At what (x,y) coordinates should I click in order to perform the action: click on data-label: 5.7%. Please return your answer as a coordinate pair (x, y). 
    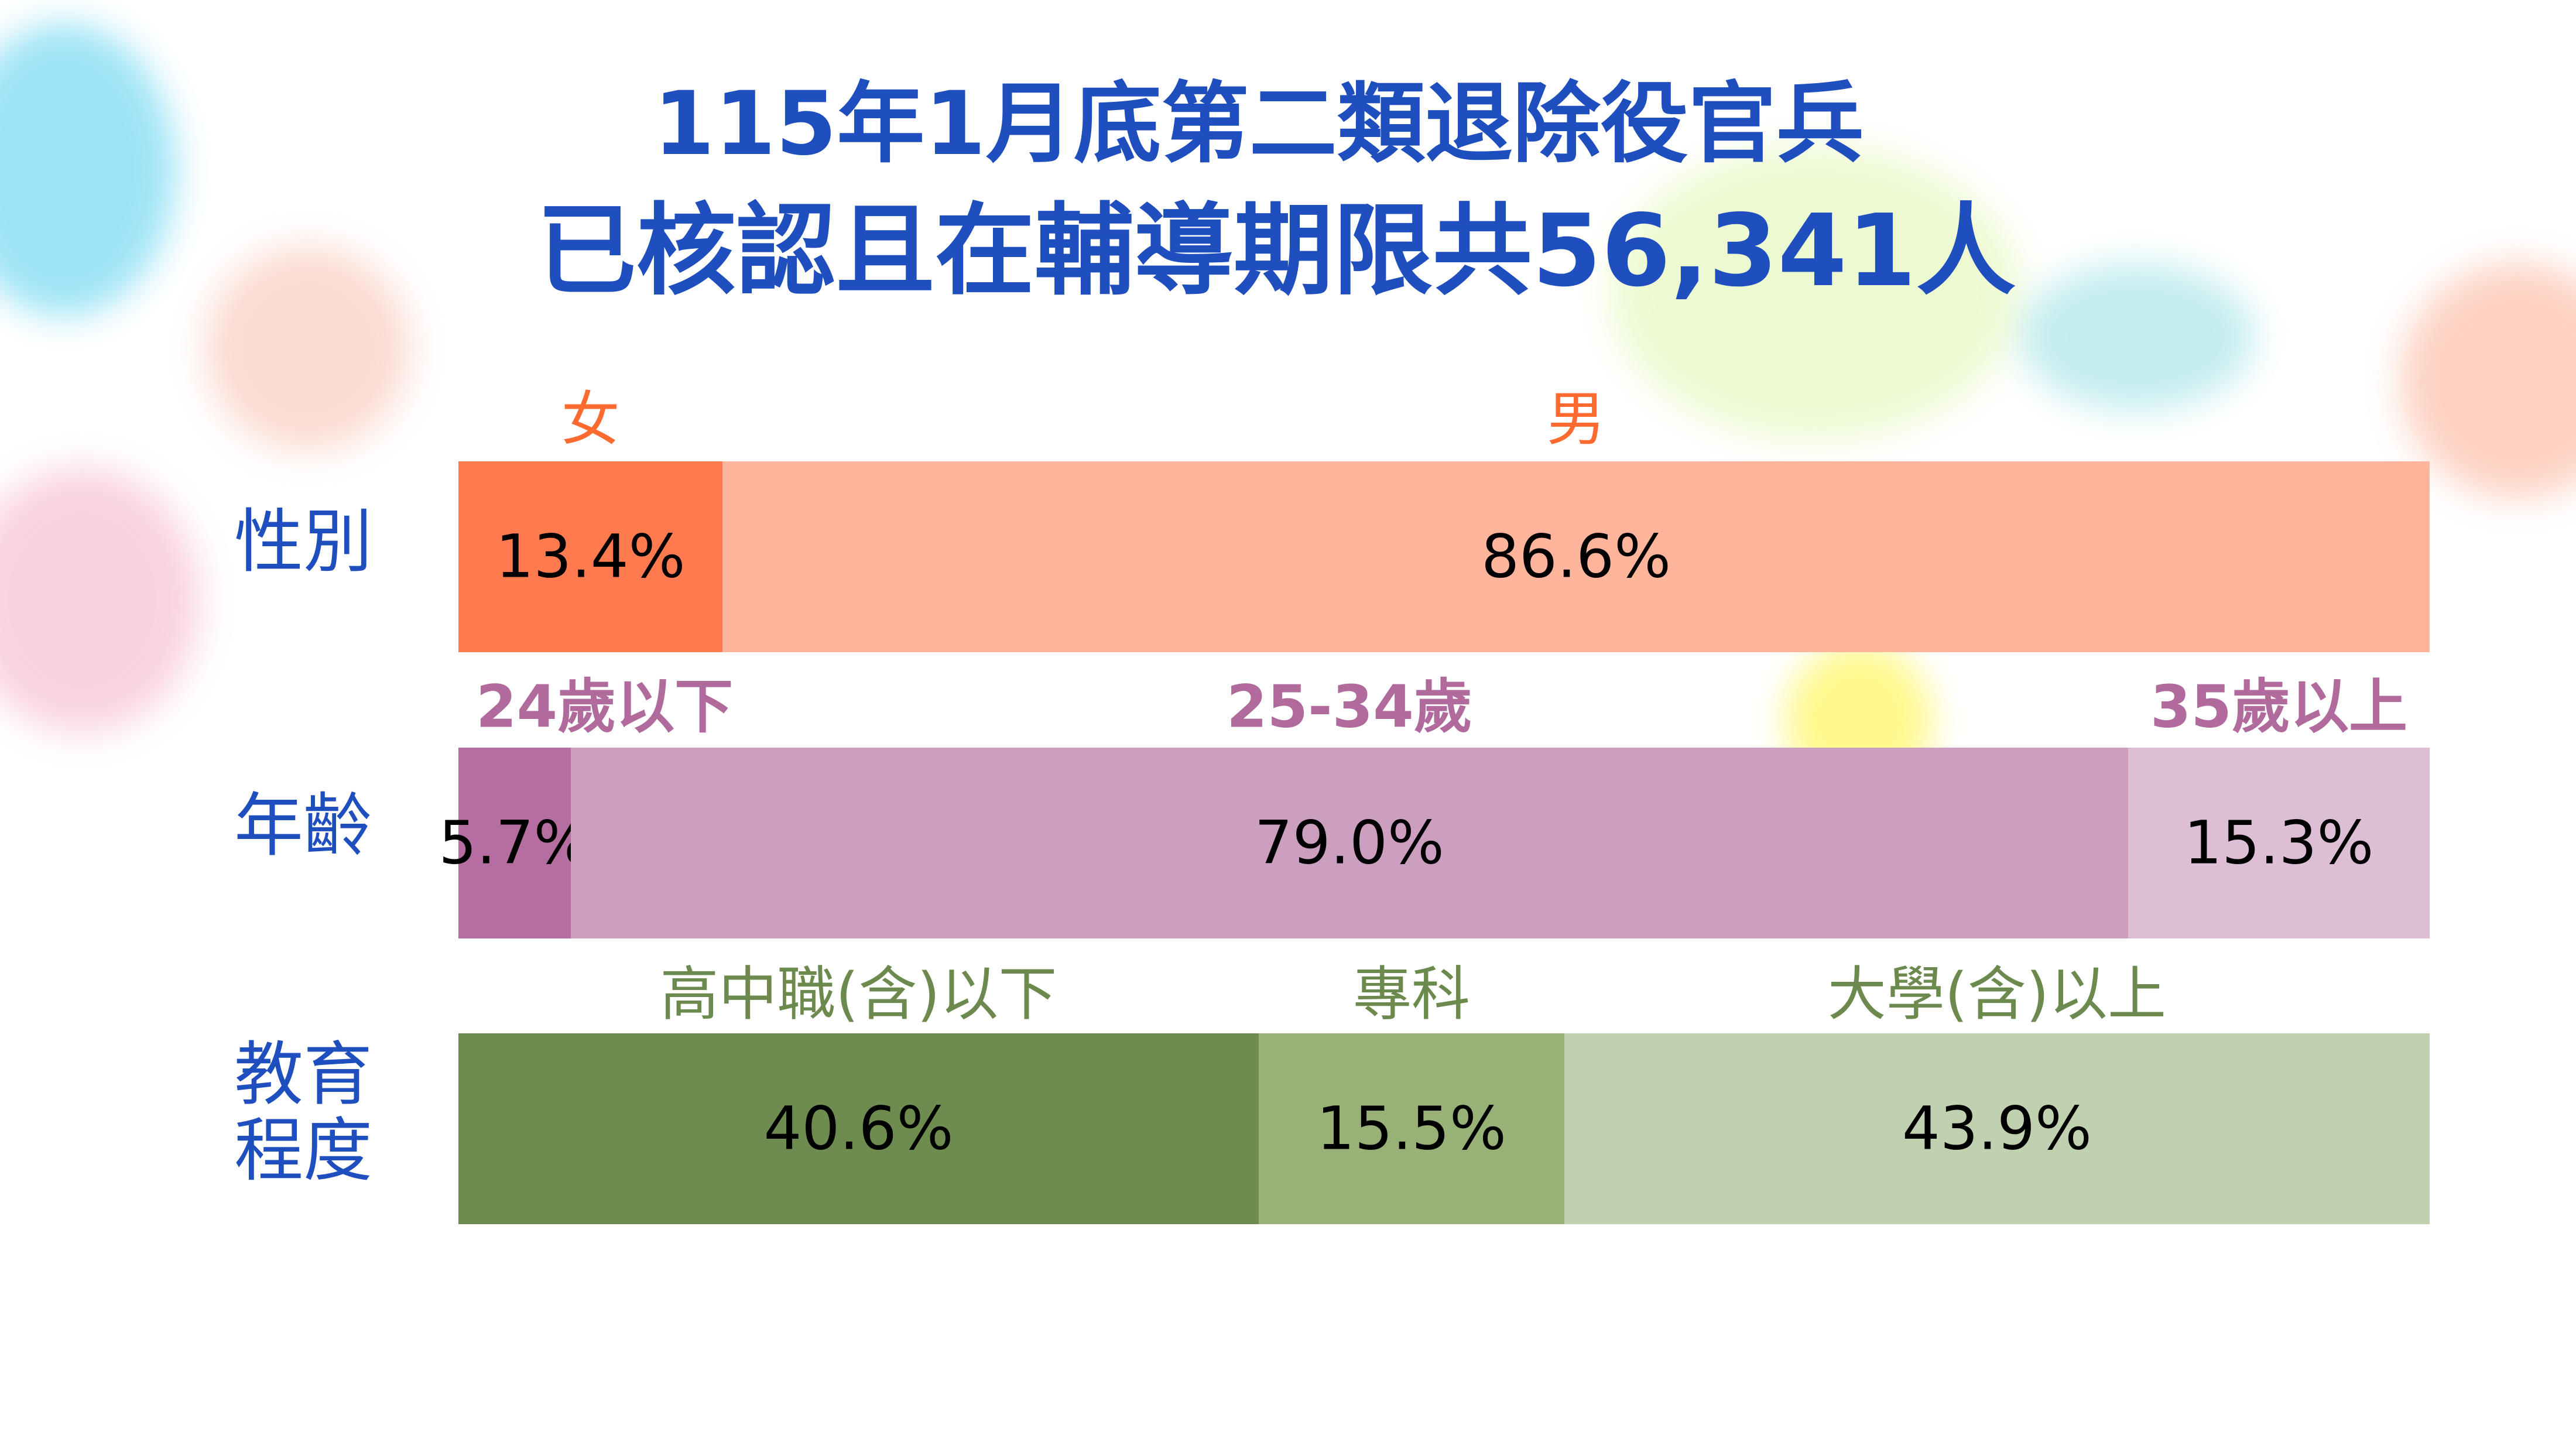
    Looking at the image, I should click on (515, 843).